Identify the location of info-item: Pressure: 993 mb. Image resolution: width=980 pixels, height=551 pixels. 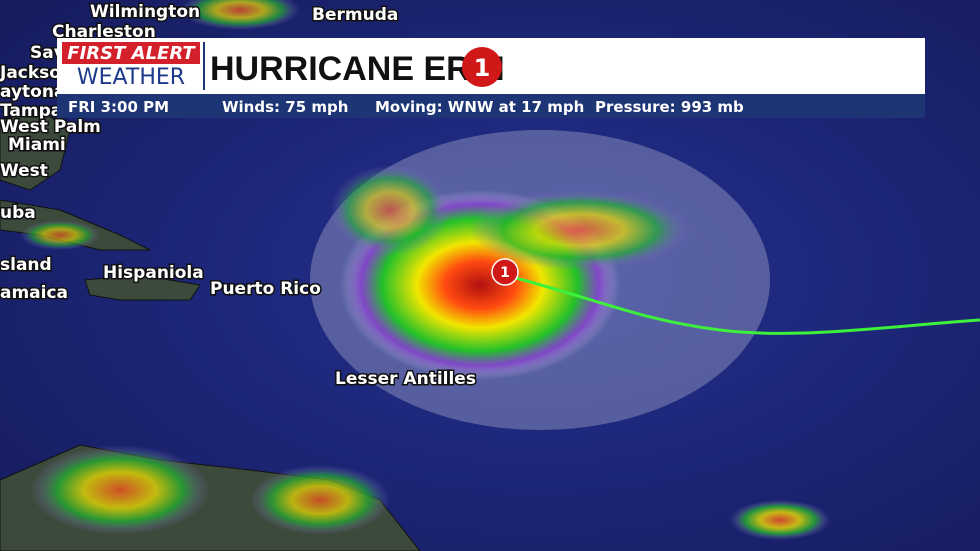
(669, 107).